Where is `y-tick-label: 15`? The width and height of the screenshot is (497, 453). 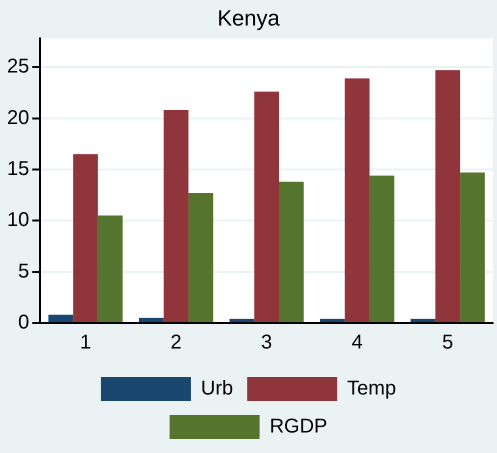 y-tick-label: 15 is located at coordinates (18, 169).